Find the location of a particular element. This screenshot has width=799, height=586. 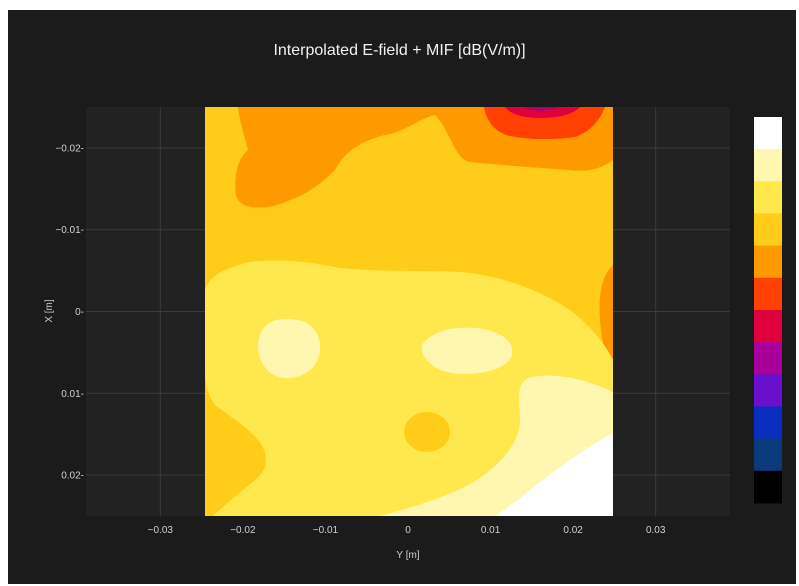

contour-white-corner is located at coordinates (554, 474).